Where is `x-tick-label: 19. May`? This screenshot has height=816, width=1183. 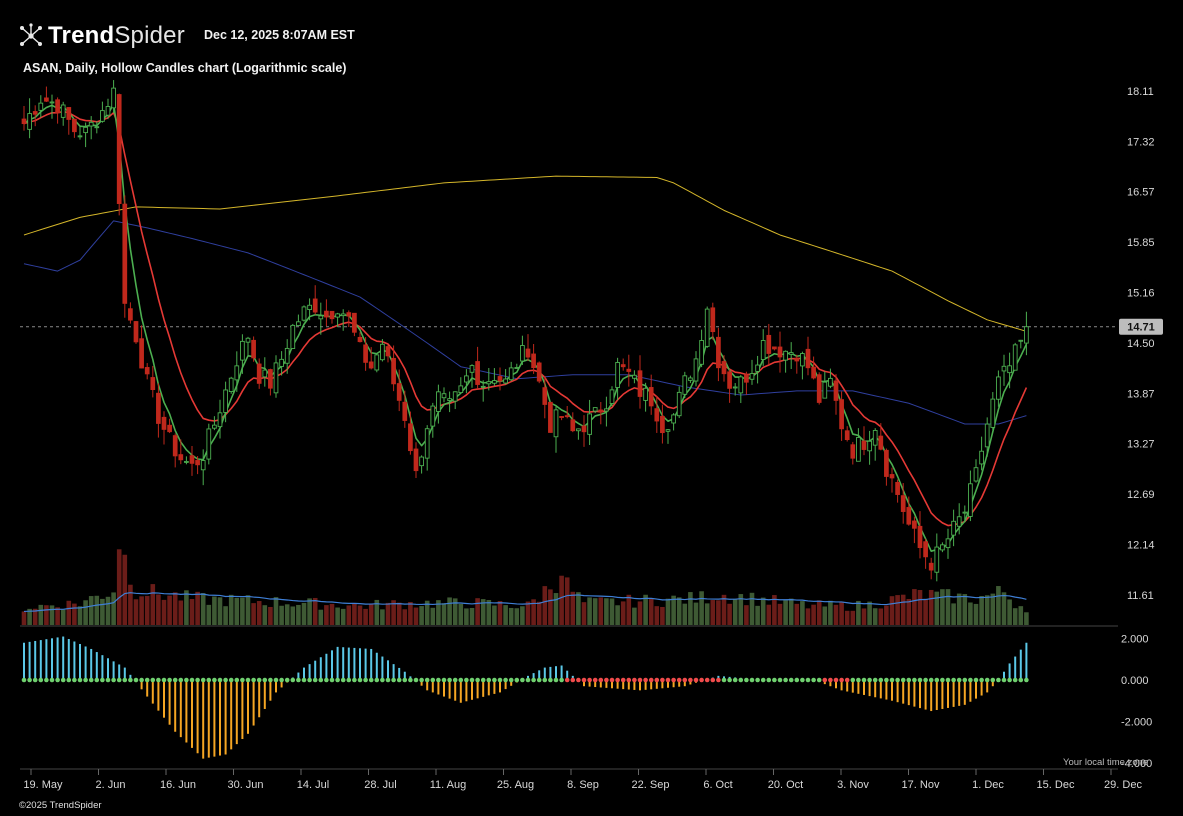
x-tick-label: 19. May is located at coordinates (43, 785).